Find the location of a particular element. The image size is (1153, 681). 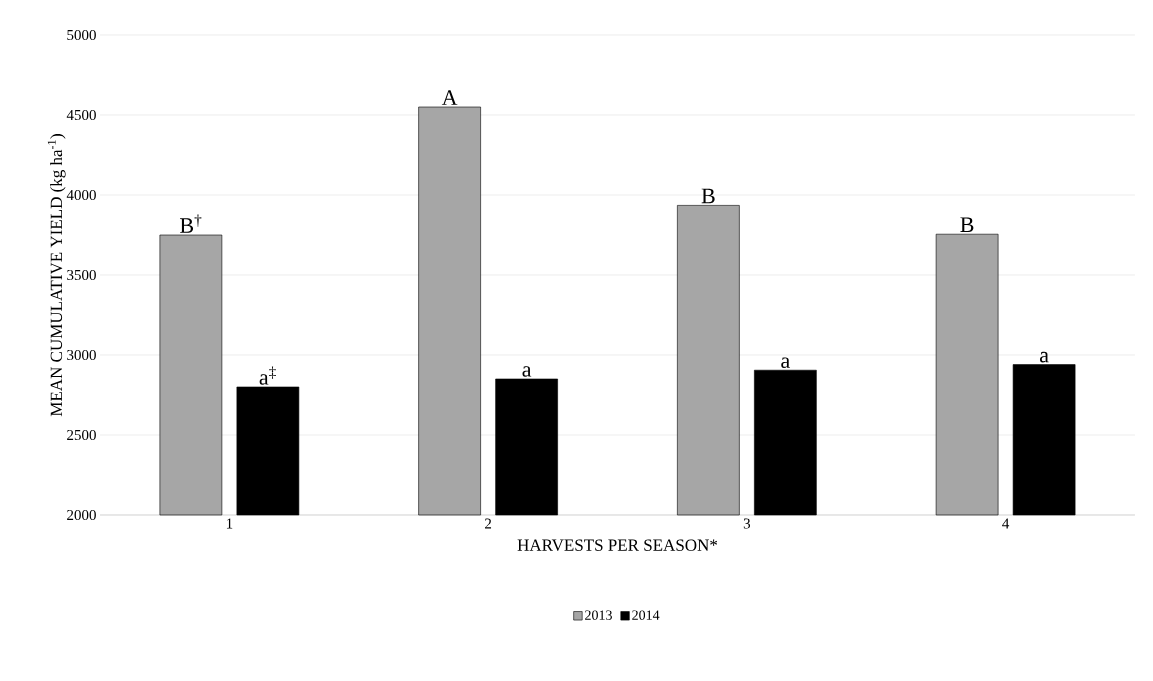

legend-label: 2014 is located at coordinates (646, 615).